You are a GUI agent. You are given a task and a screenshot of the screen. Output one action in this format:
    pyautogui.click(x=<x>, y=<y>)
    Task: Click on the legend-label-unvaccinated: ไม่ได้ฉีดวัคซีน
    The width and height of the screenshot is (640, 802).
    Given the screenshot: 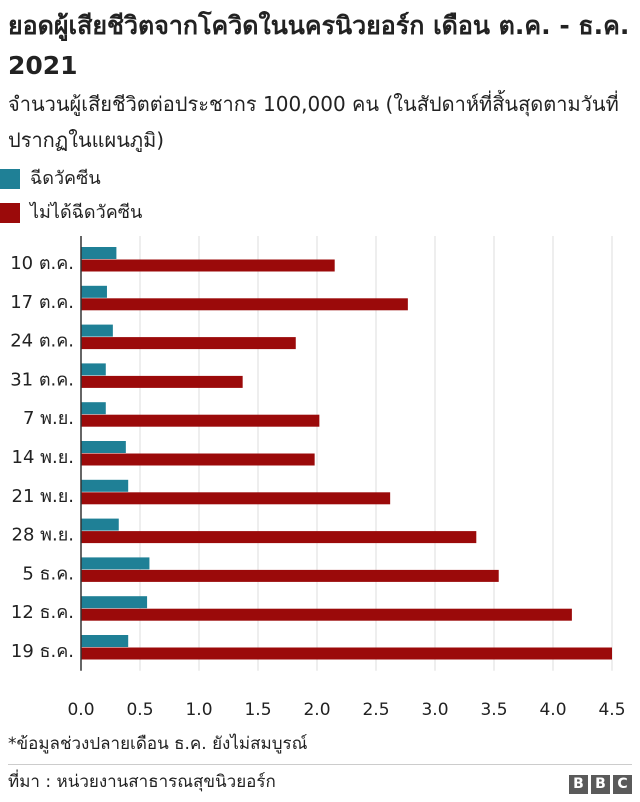 What is the action you would take?
    pyautogui.click(x=86, y=212)
    